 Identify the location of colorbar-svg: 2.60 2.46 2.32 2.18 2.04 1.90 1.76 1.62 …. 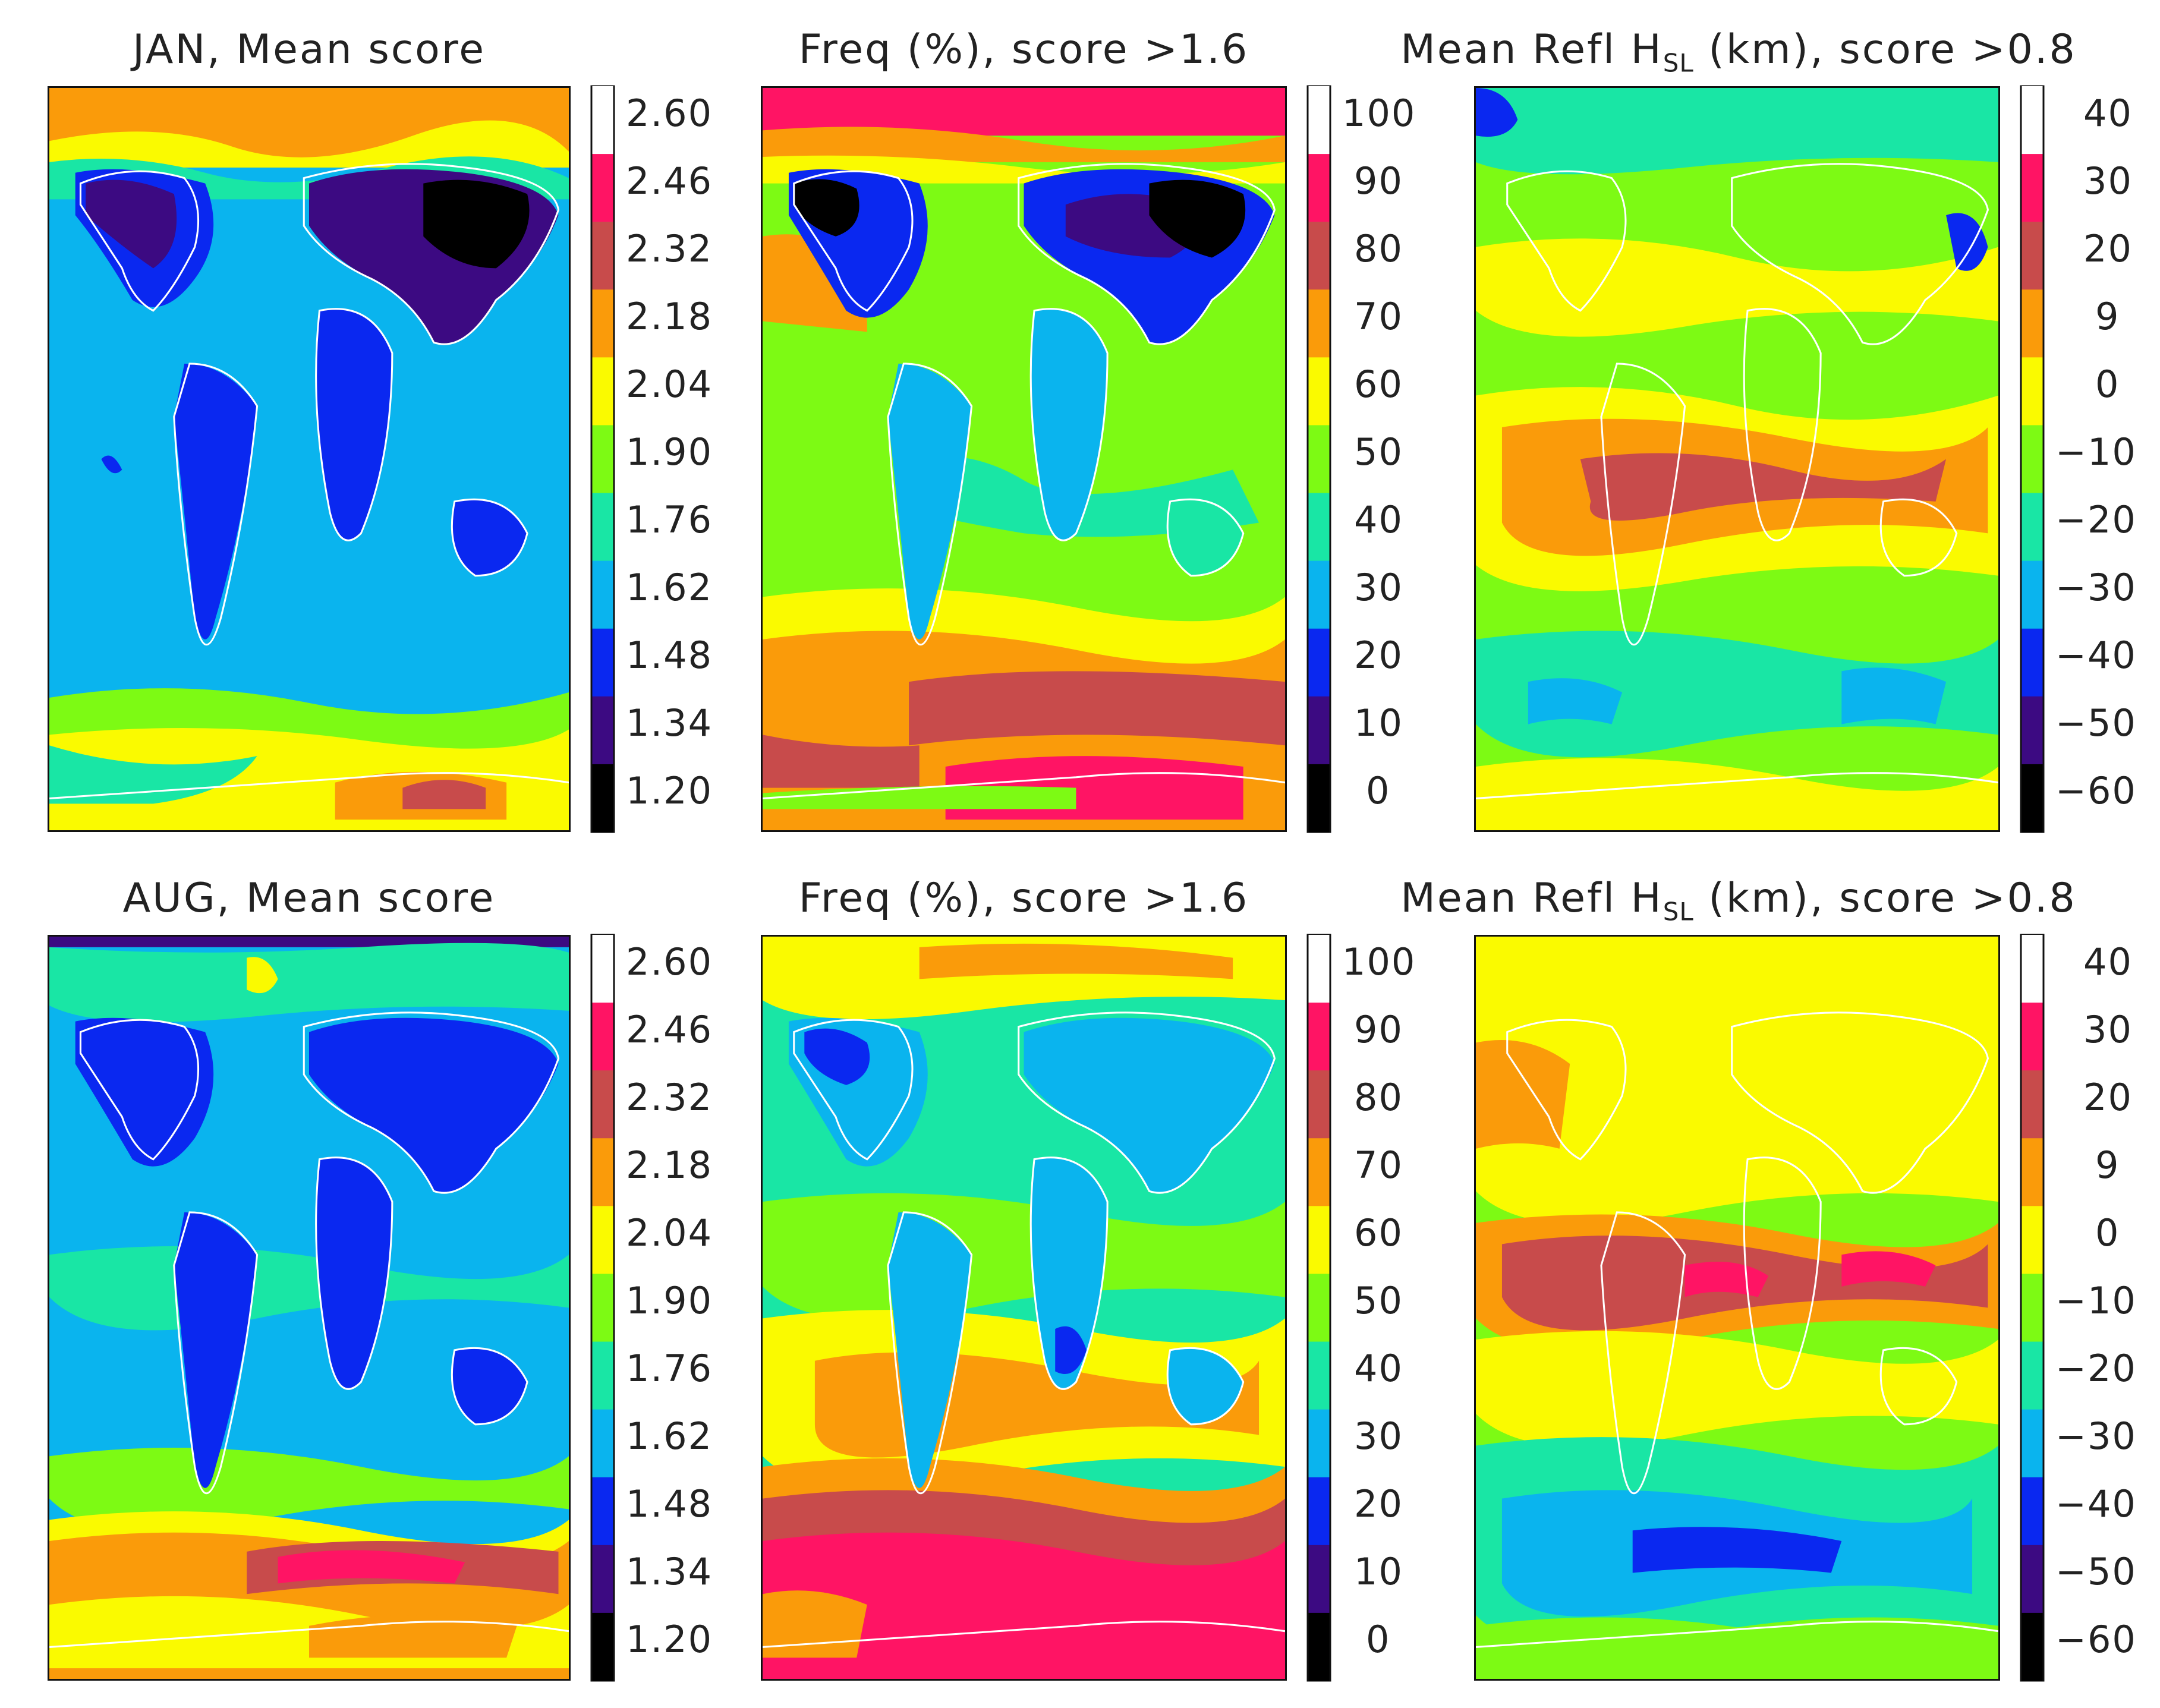
(651, 459).